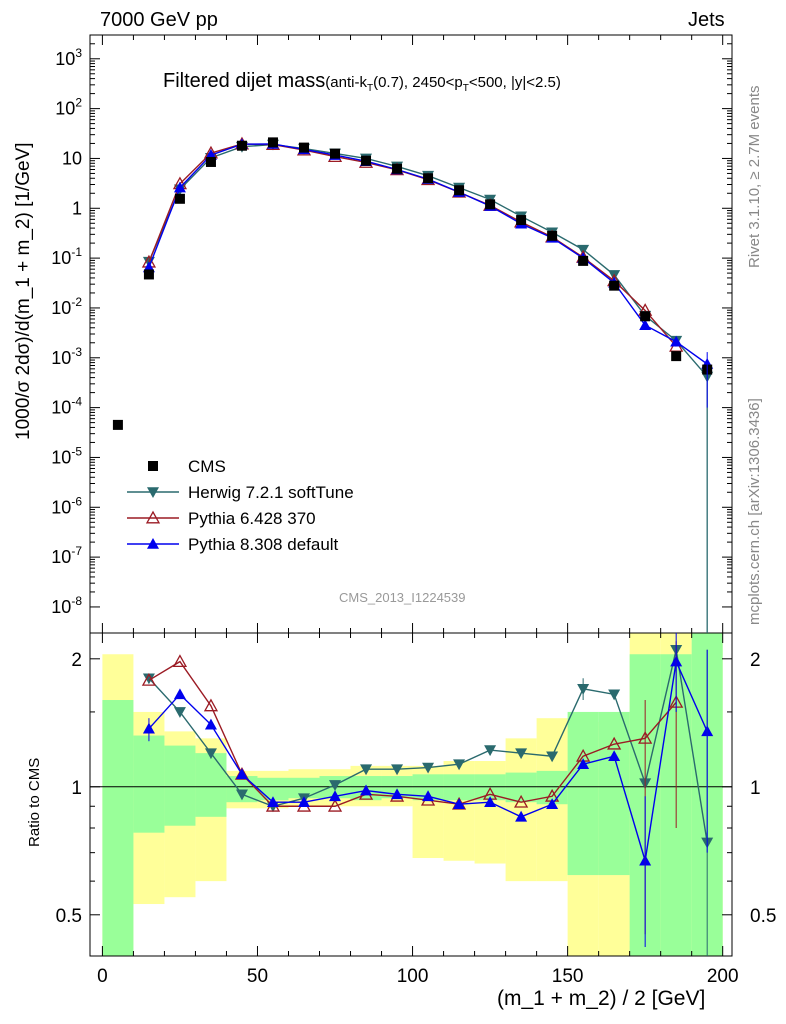 The image size is (786, 1024). I want to click on legend-label-1: Herwig 7.2.1 softTune, so click(271, 492).